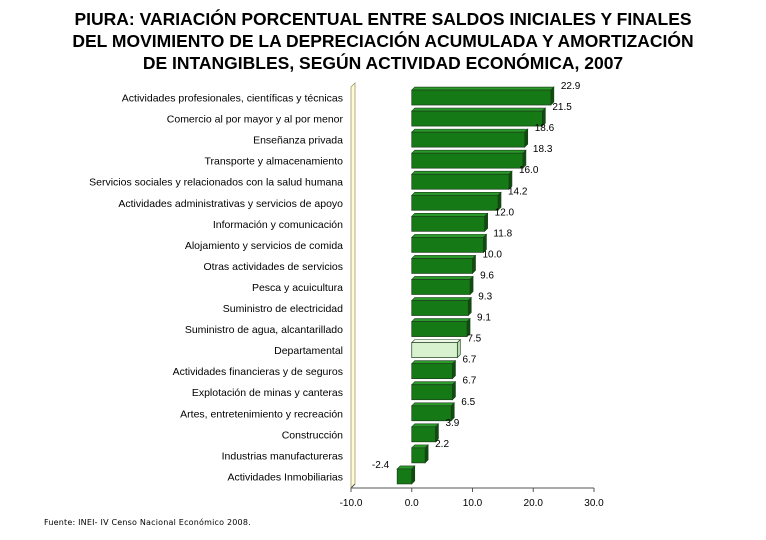 Image resolution: width=766 pixels, height=540 pixels. Describe the element at coordinates (298, 141) in the screenshot. I see `category-label: Enseñanza privada` at that location.